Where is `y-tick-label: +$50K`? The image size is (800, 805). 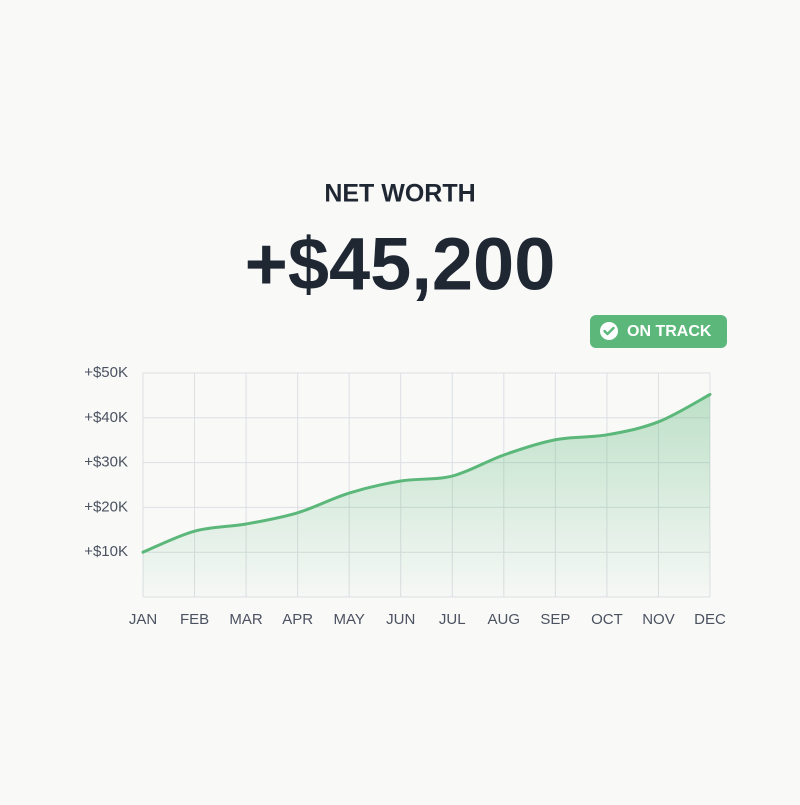
y-tick-label: +$50K is located at coordinates (106, 372).